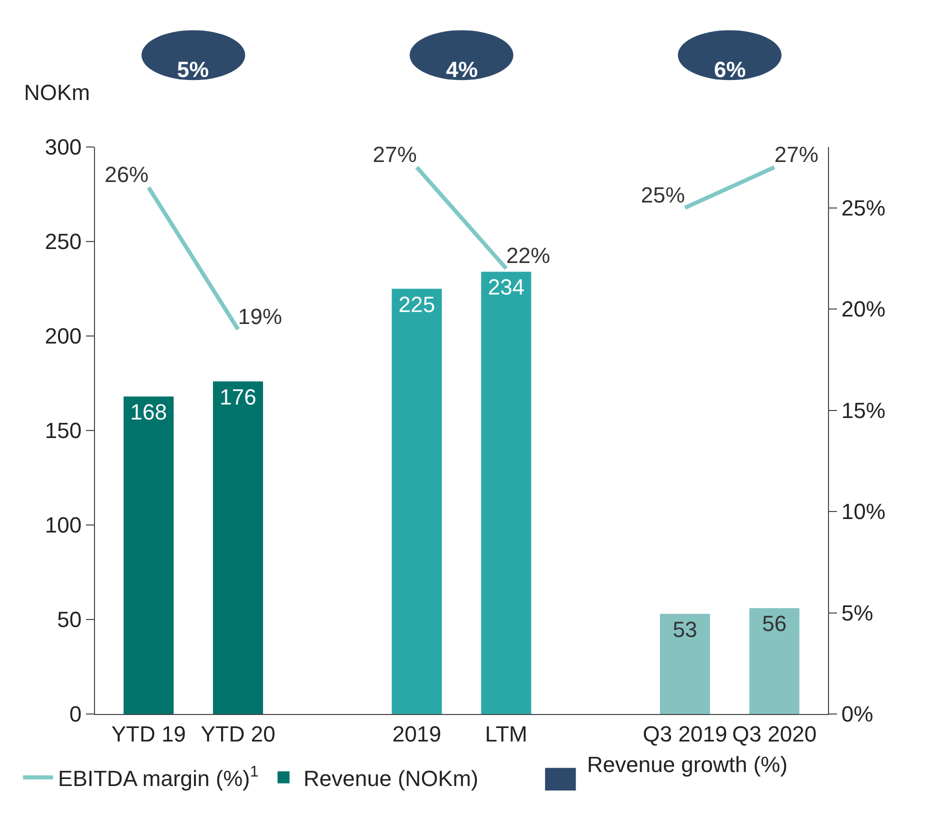  Describe the element at coordinates (260, 316) in the screenshot. I see `data-label: 19%` at that location.